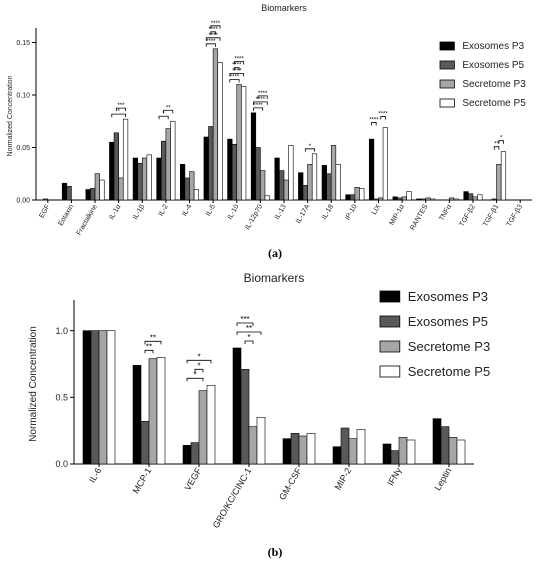  Describe the element at coordinates (328, 211) in the screenshot. I see `x-tick-label: IL-18` at that location.